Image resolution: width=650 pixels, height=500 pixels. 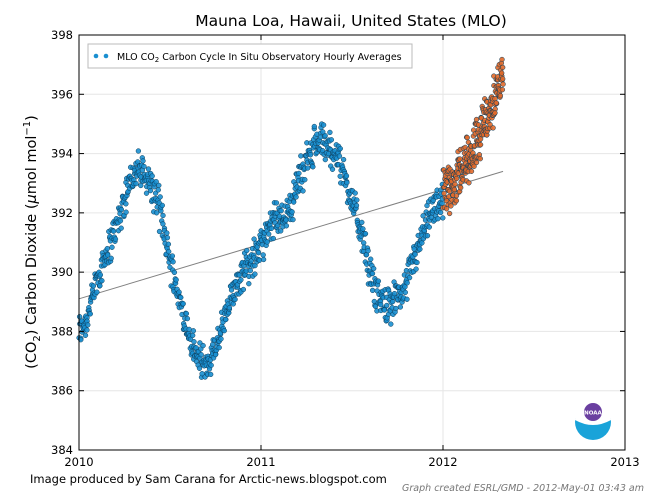 What do you see at coordinates (78, 462) in the screenshot?
I see `xtick-label-2010: 2010` at bounding box center [78, 462].